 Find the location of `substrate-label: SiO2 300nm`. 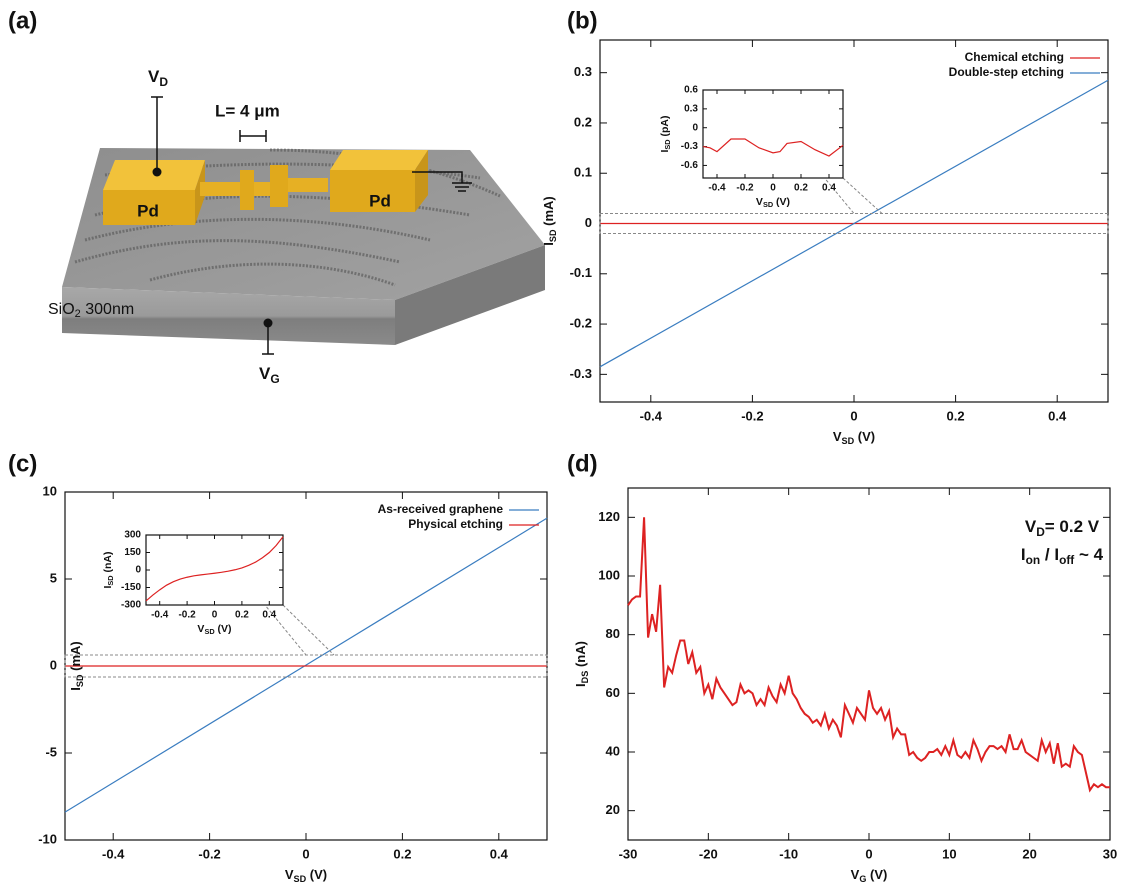

substrate-label: SiO2 300nm is located at coordinates (91, 310).